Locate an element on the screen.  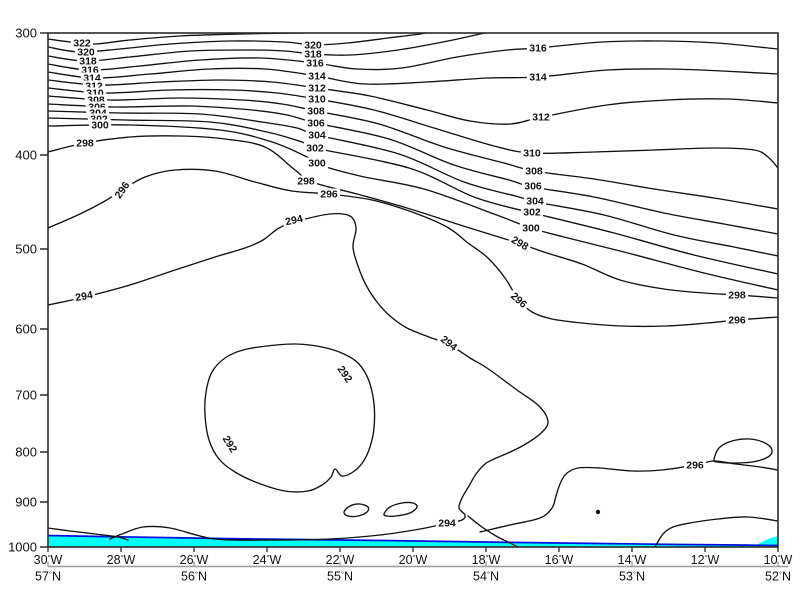
lon-tick-label: 30°W is located at coordinates (48, 560).